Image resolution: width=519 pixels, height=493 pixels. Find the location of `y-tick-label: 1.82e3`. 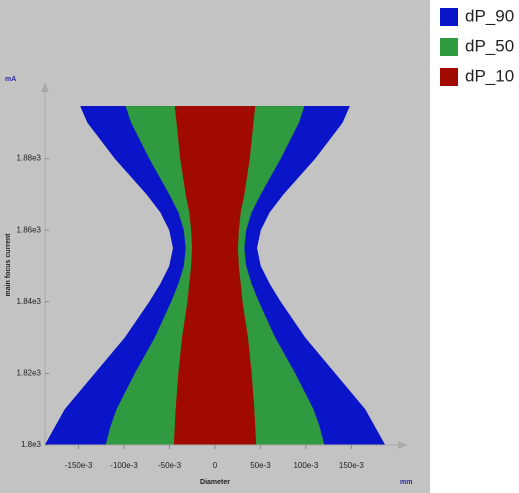

y-tick-label: 1.82e3 is located at coordinates (29, 373).